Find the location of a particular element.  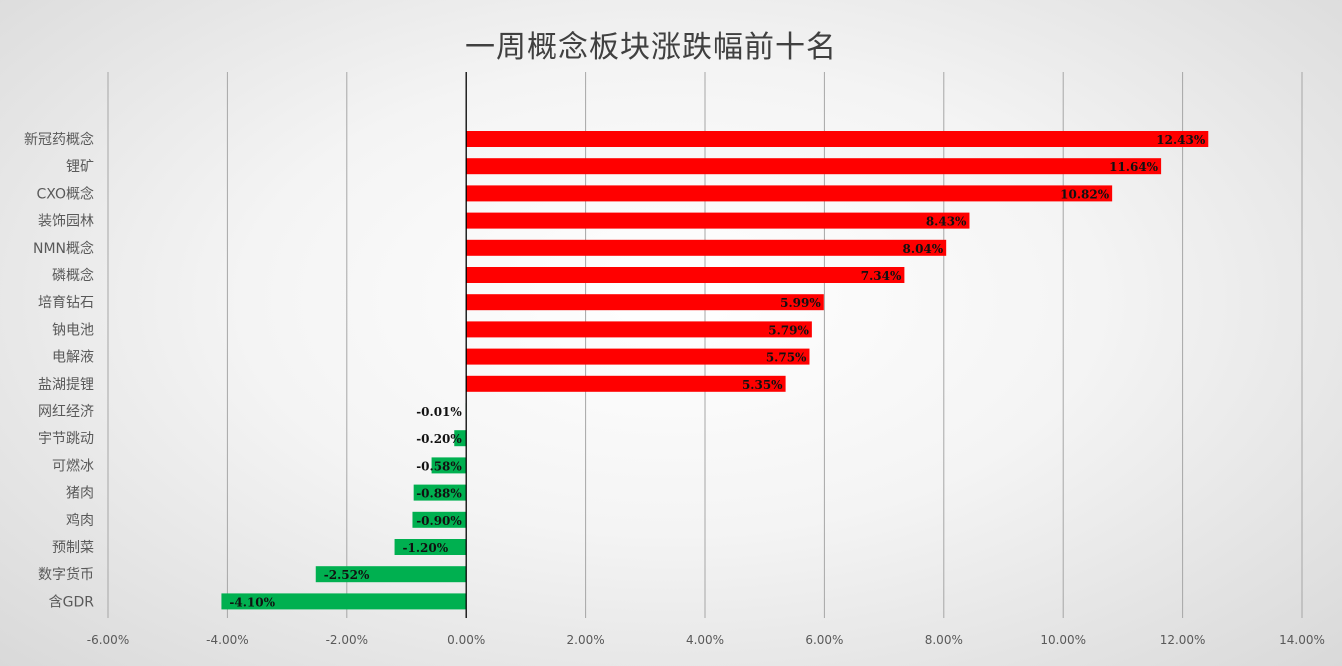

category-label: 数字货币 is located at coordinates (66, 574).